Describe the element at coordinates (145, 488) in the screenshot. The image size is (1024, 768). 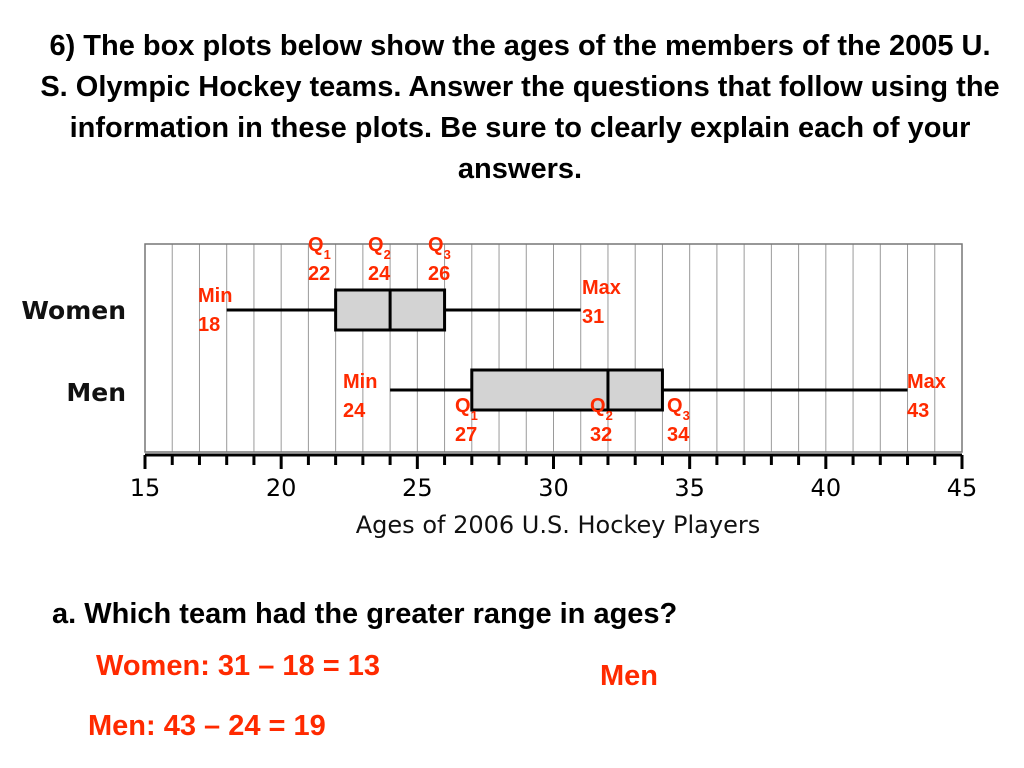
I see `x-tick-label: 15` at that location.